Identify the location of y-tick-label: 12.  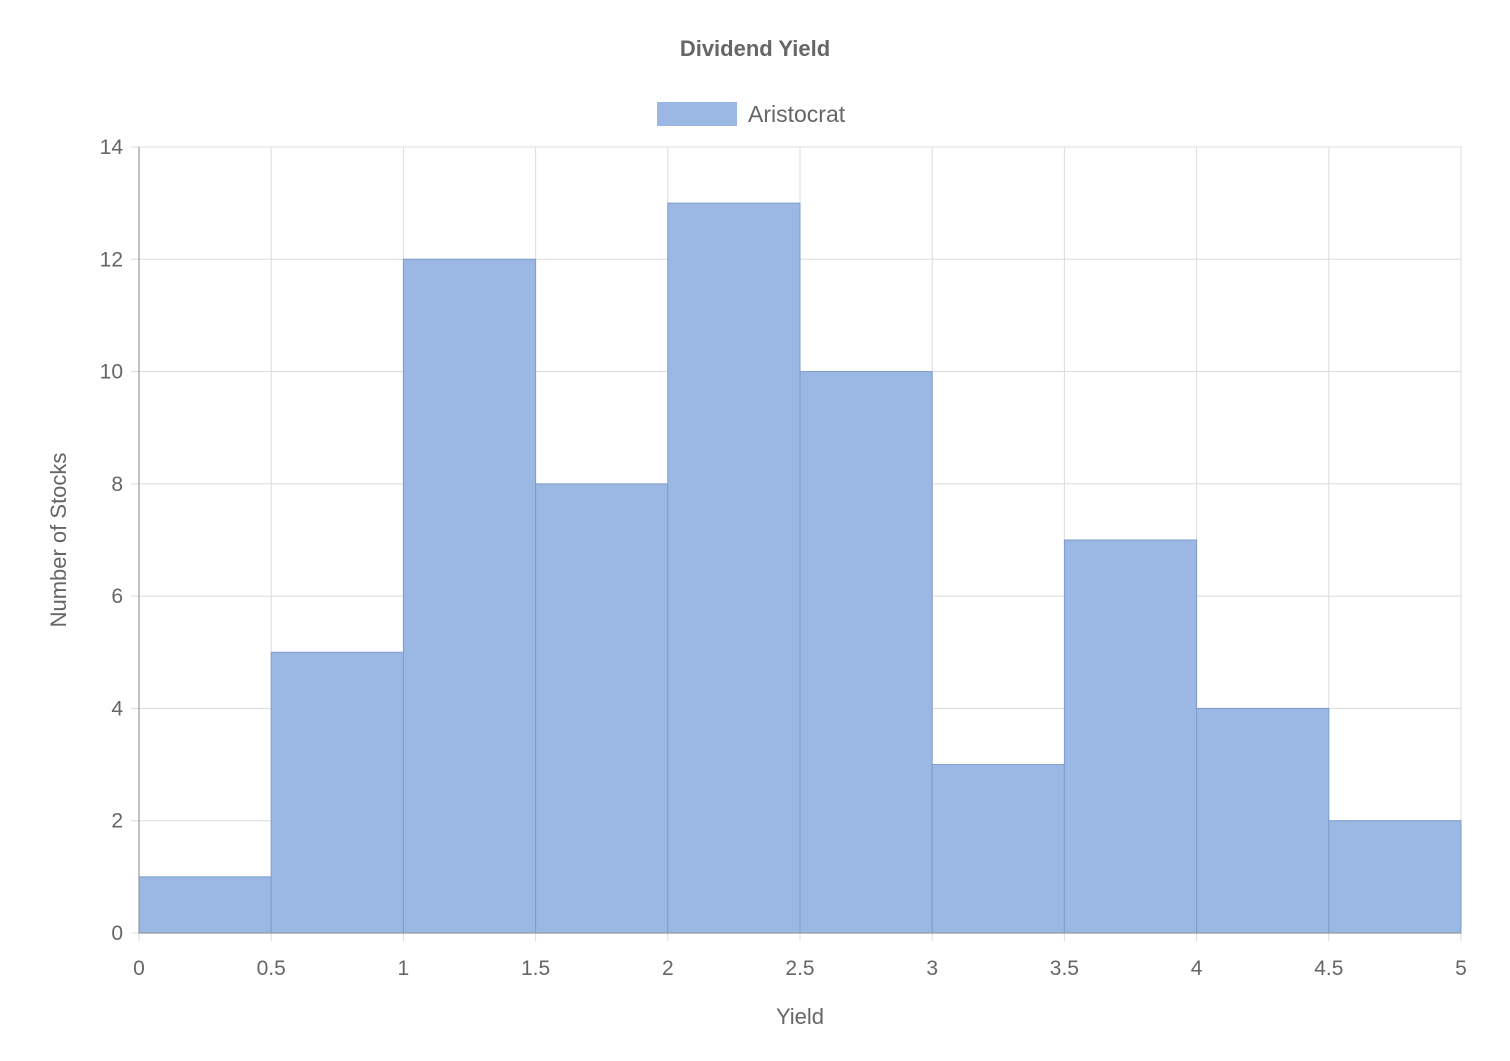
(111, 259).